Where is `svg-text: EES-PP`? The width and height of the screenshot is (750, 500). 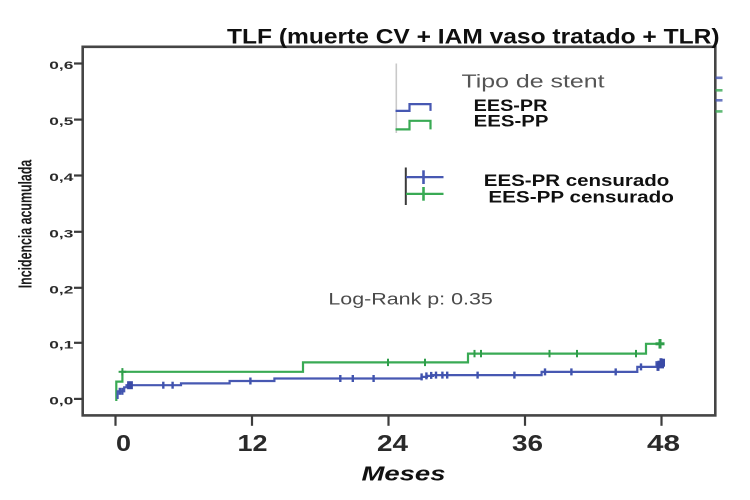 svg-text: EES-PP is located at coordinates (511, 120).